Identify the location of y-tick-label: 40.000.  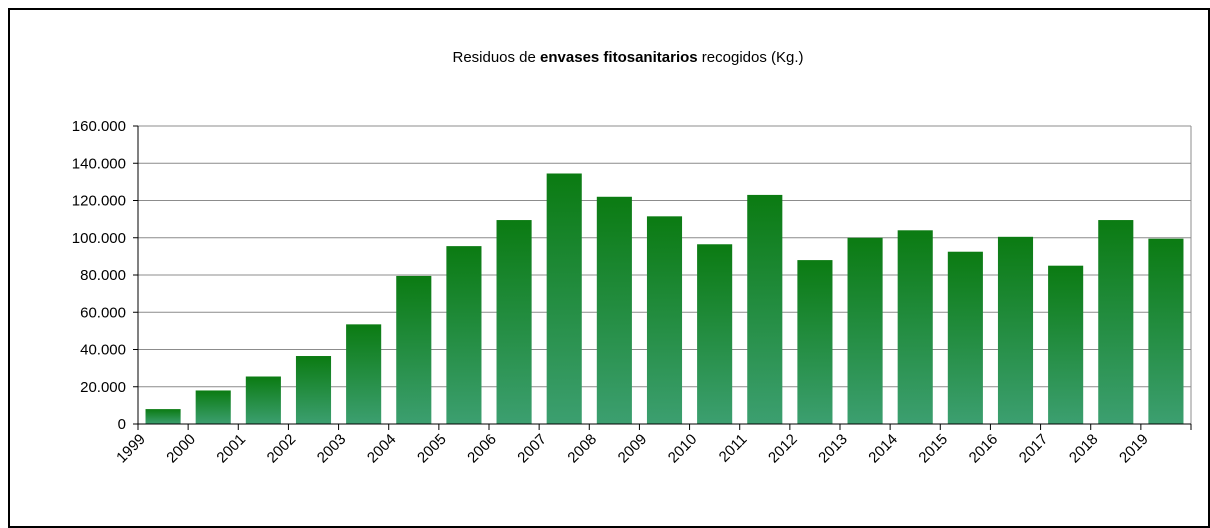
(103, 350).